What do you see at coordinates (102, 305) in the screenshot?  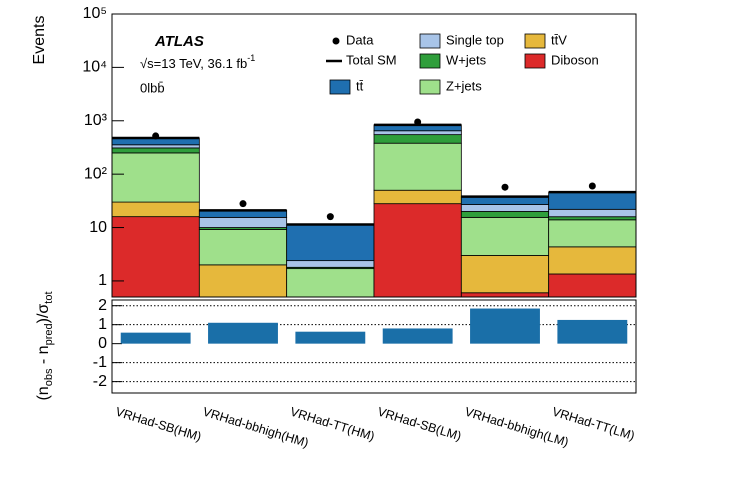 I see `y-tick-label: 2` at bounding box center [102, 305].